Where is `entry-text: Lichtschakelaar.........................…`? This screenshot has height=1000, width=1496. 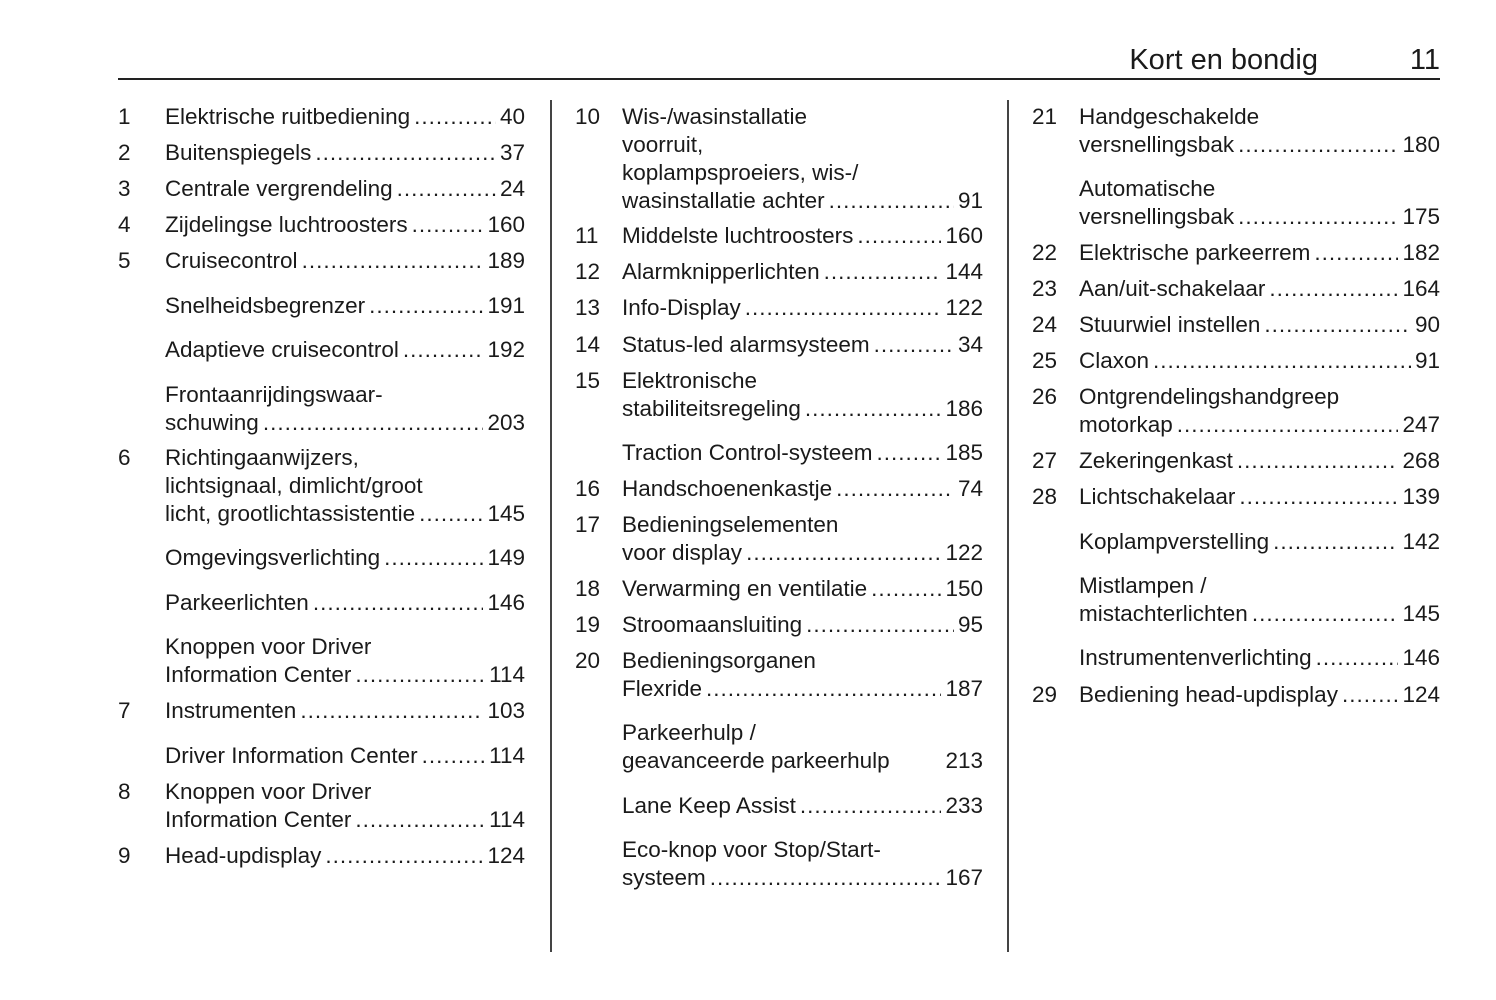
entry-text: Lichtschakelaar.........................… is located at coordinates (1259, 497).